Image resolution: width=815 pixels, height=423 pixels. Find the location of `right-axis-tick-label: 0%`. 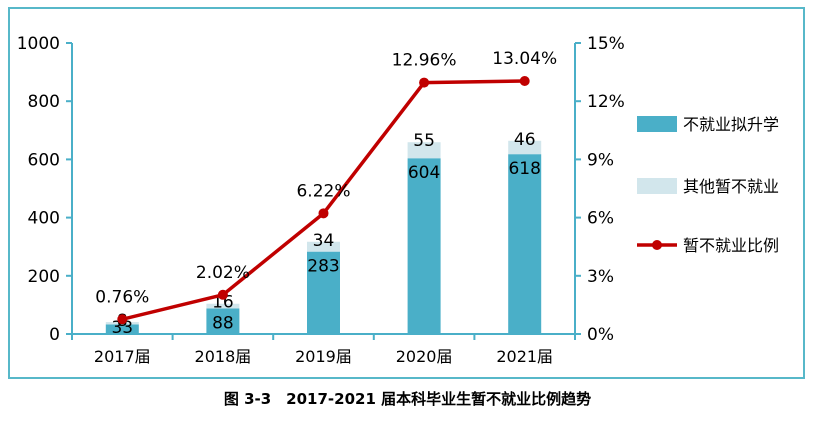

right-axis-tick-label: 0% is located at coordinates (600, 335).